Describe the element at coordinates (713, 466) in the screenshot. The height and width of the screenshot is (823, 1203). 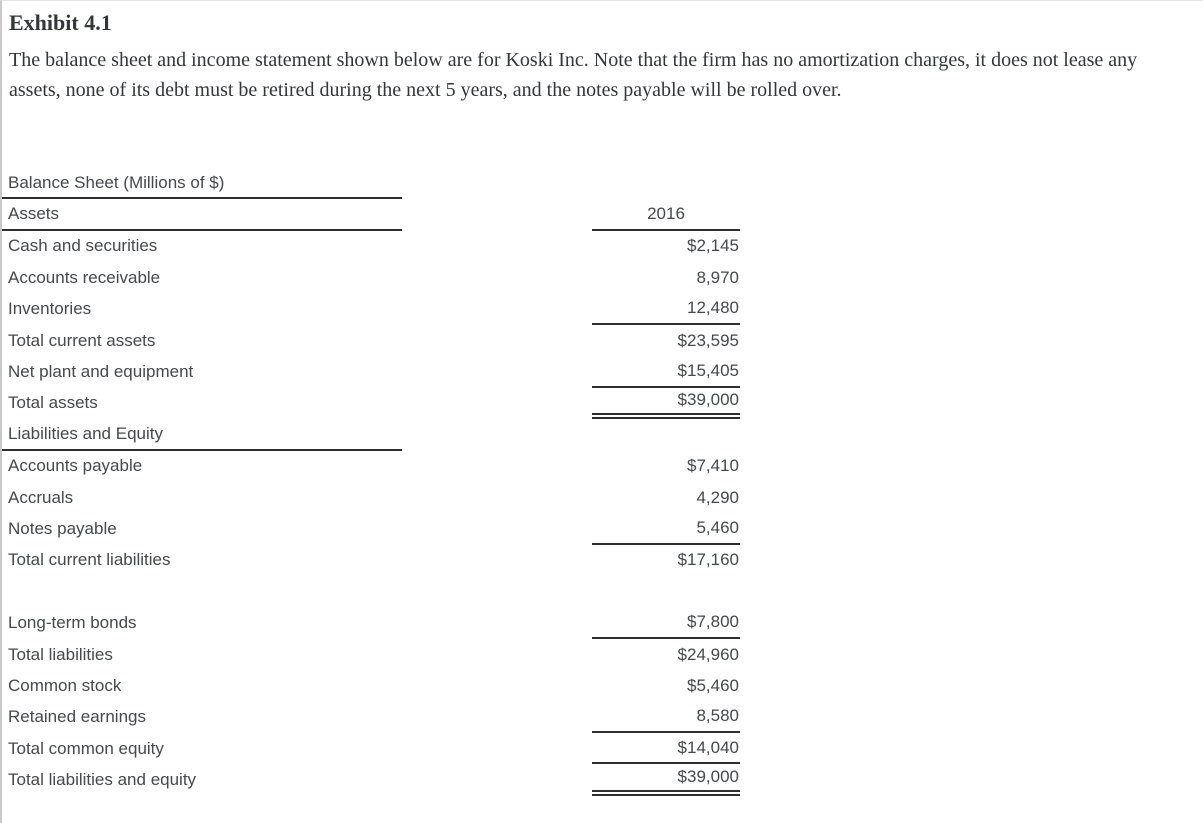
I see `row-value: $7,410` at that location.